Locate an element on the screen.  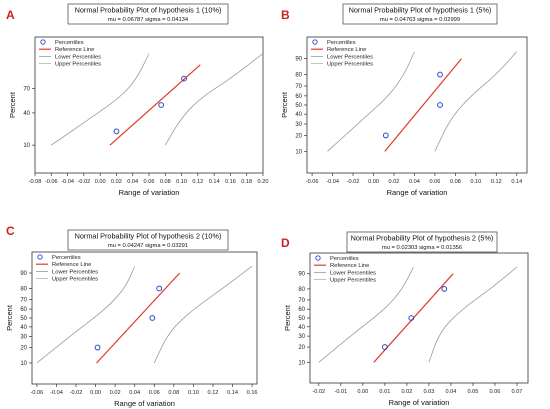
x-tick-label: 0.07 is located at coordinates (517, 392).